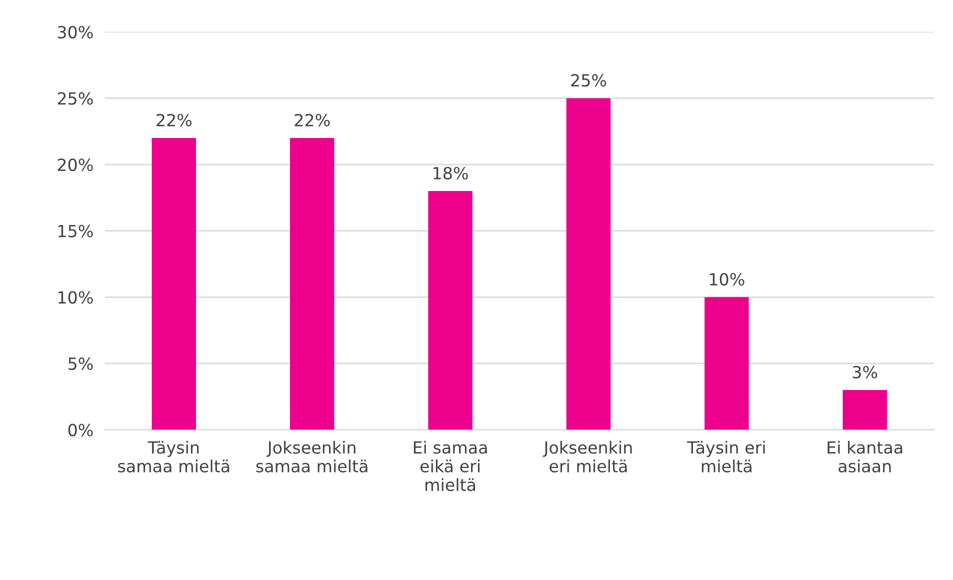  Describe the element at coordinates (75, 32) in the screenshot. I see `y-tick-label: 30%` at that location.